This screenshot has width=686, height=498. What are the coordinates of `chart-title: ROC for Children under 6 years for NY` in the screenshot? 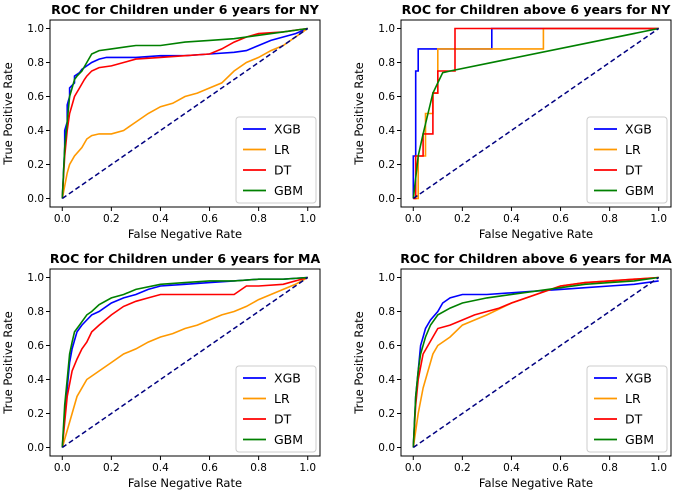 It's located at (185, 9).